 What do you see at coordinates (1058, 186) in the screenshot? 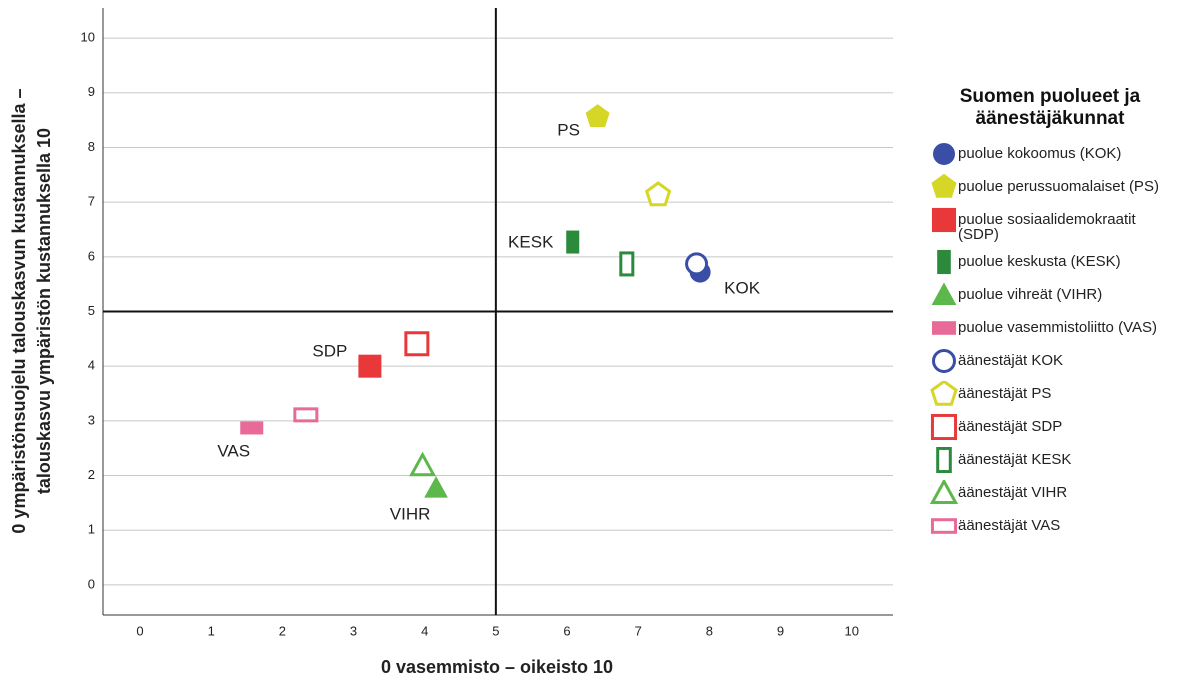
I see `legend-label: puolue perussuomalaiset (PS)` at bounding box center [1058, 186].